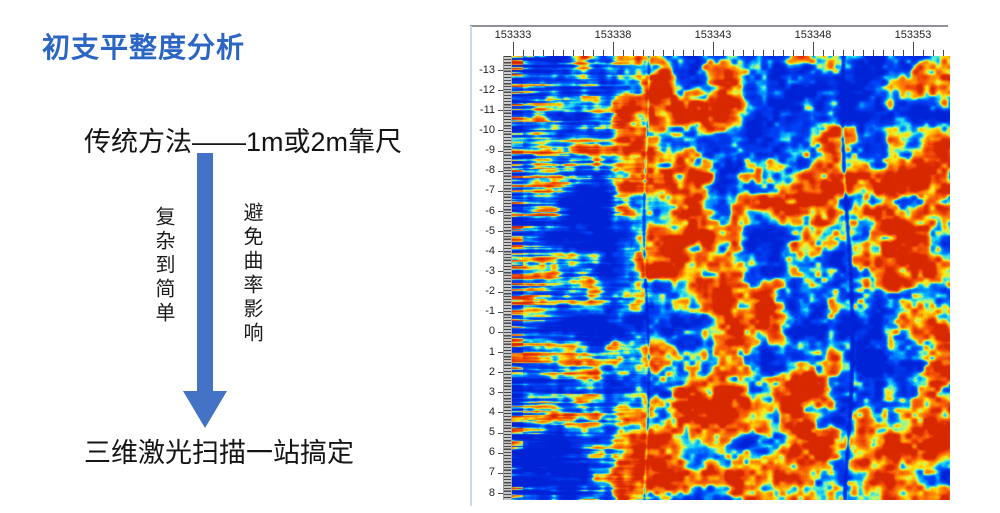 Image resolution: width=1000 pixels, height=513 pixels. What do you see at coordinates (487, 129) in the screenshot?
I see `y-tick-label: -10` at bounding box center [487, 129].